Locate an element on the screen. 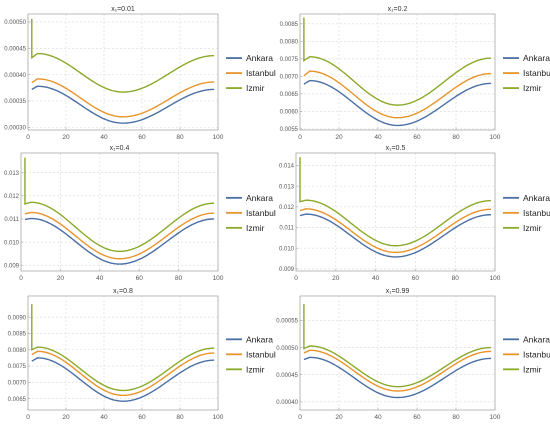 The image size is (550, 428). y-tick-label: 0.00030 is located at coordinates (15, 129).